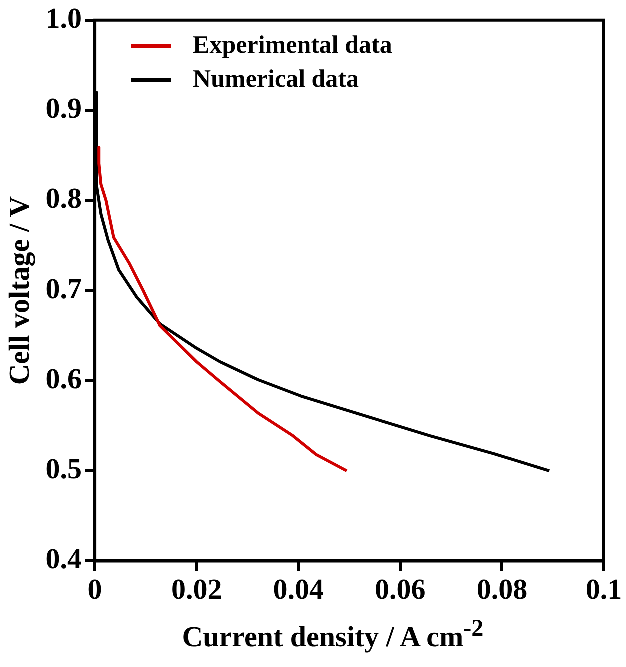 Image resolution: width=626 pixels, height=667 pixels. What do you see at coordinates (95, 590) in the screenshot?
I see `x-tick-label: 0` at bounding box center [95, 590].